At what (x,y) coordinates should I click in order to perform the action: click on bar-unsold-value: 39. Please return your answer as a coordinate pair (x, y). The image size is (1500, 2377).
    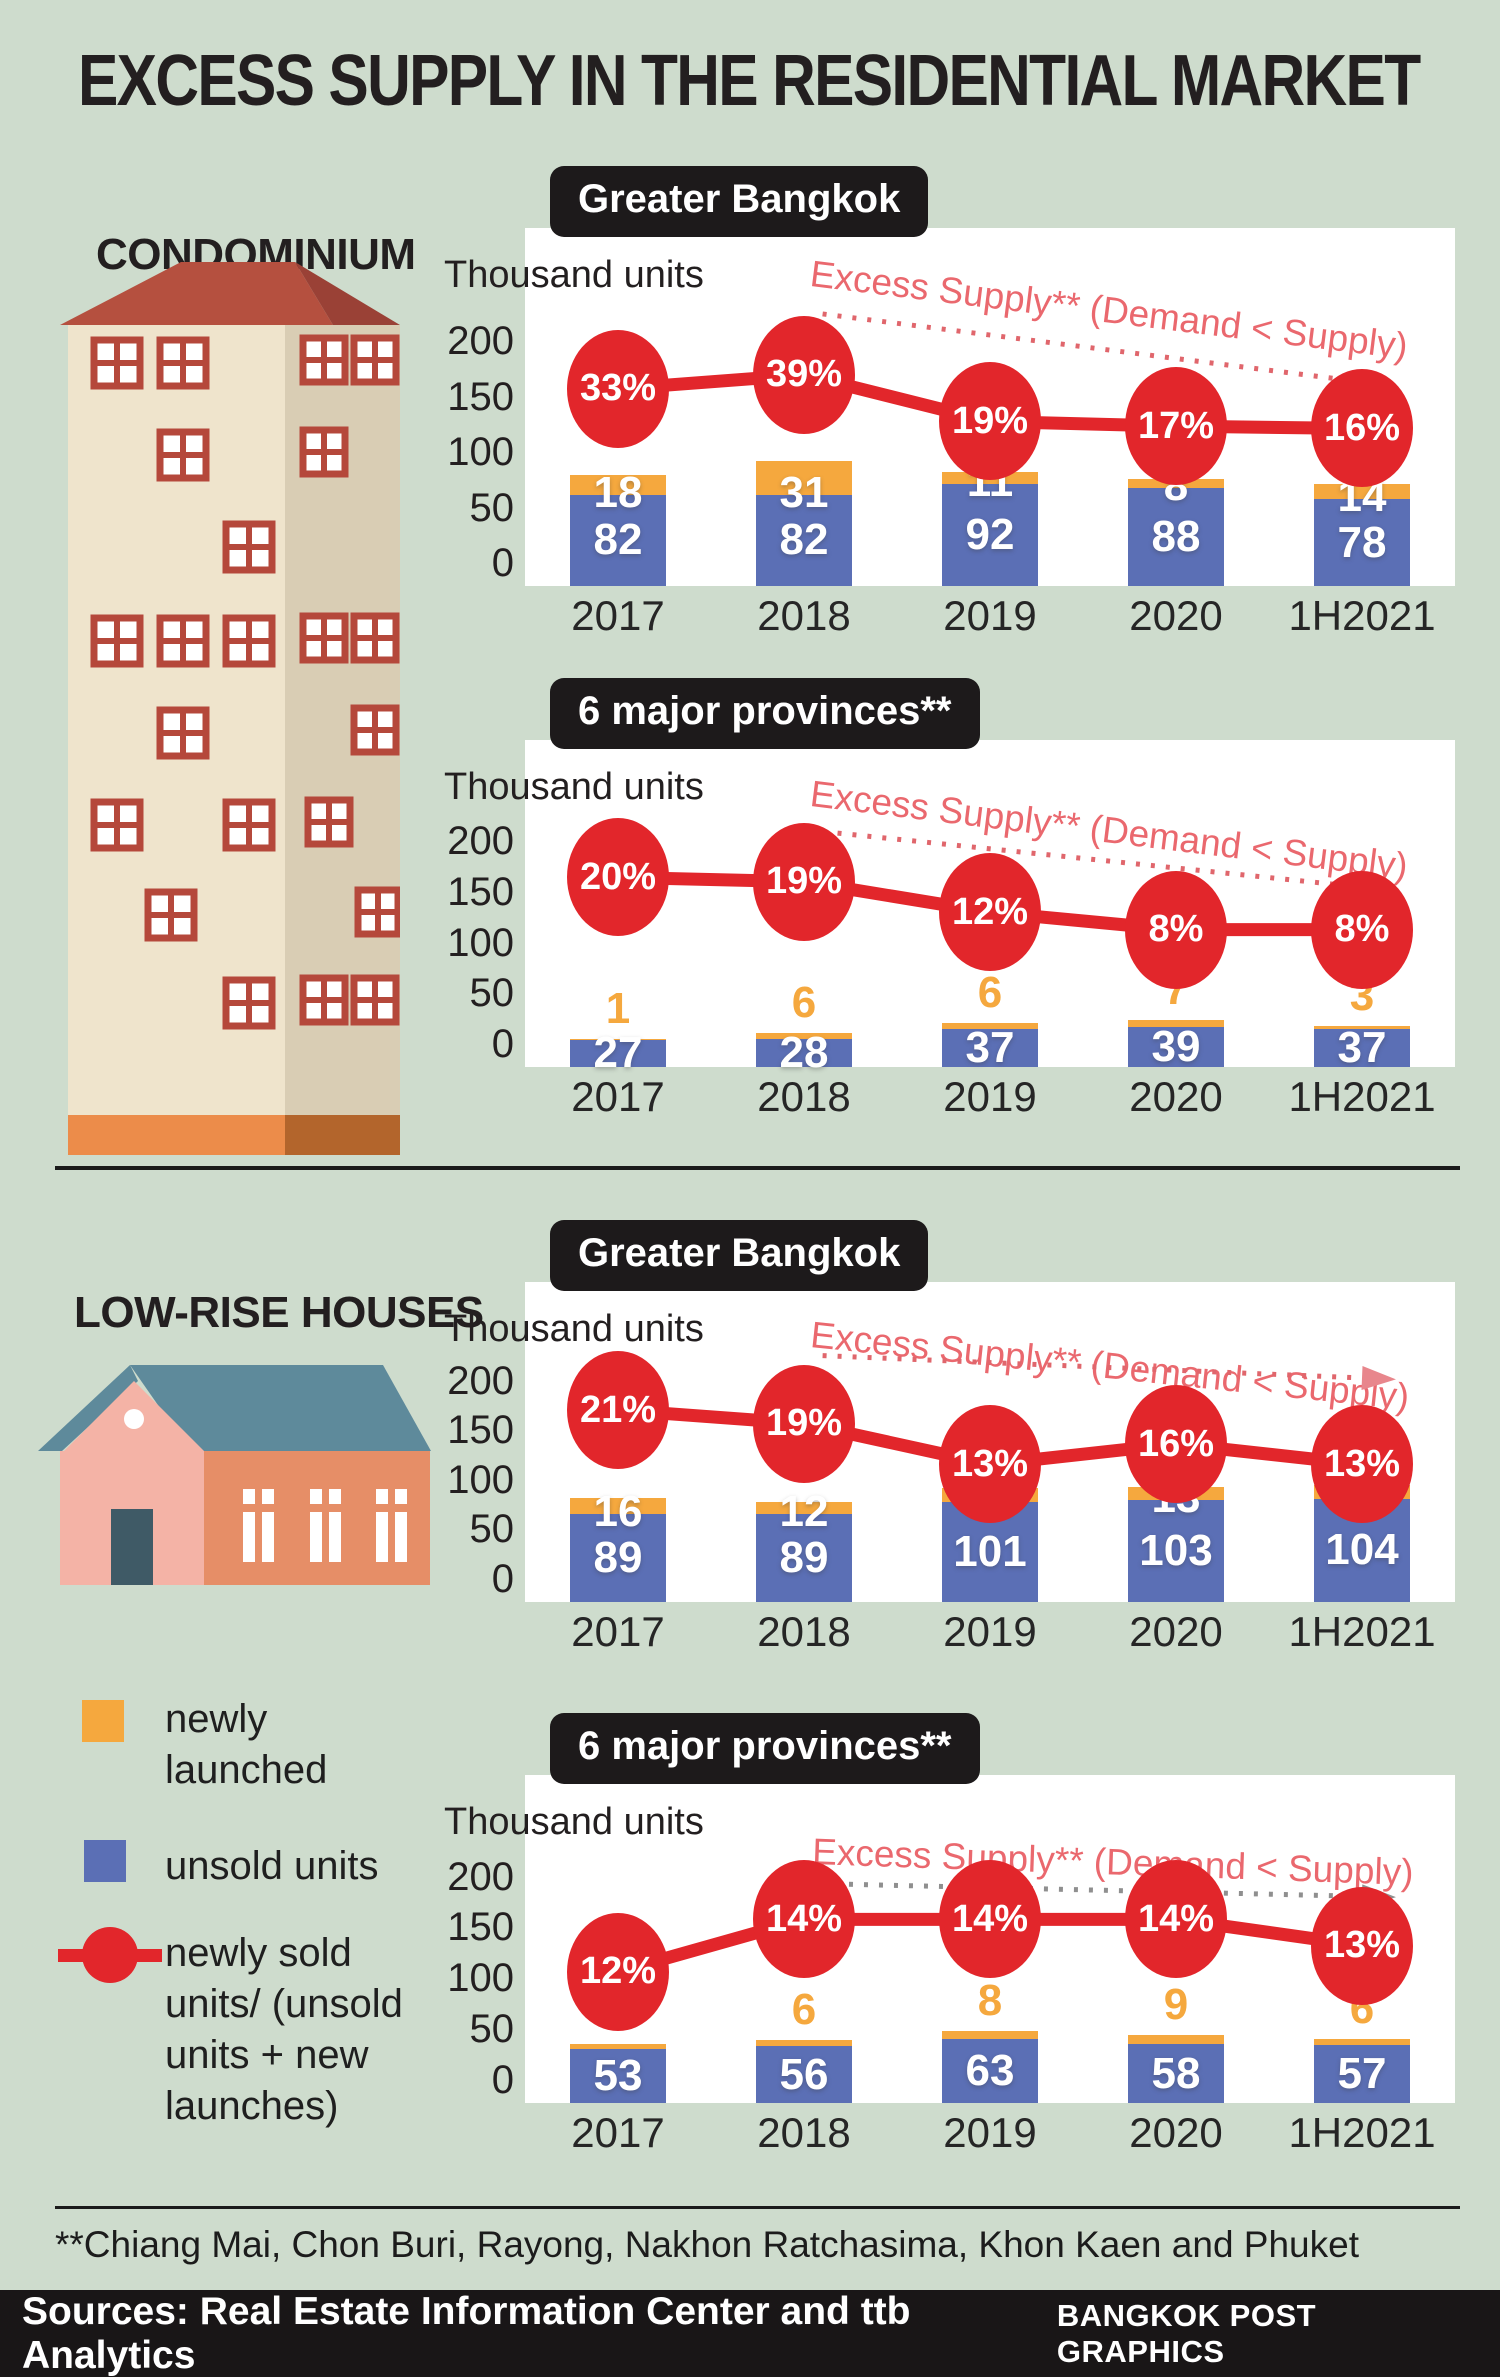
    Looking at the image, I should click on (1176, 1047).